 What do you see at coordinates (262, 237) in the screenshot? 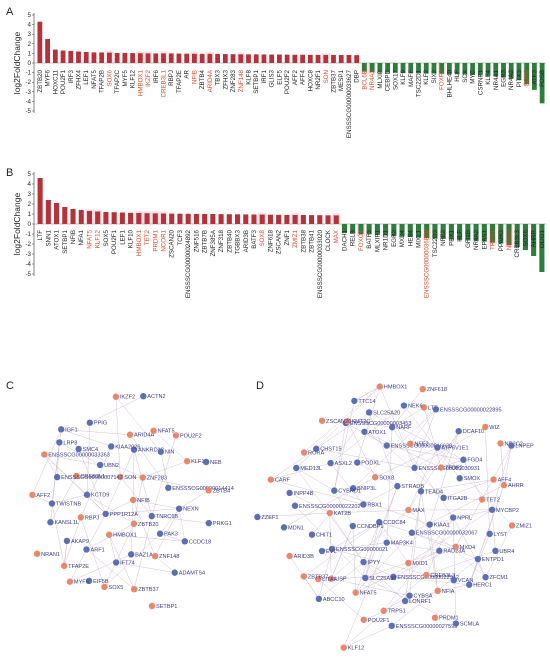
I see `category-label: SOX8` at bounding box center [262, 237].